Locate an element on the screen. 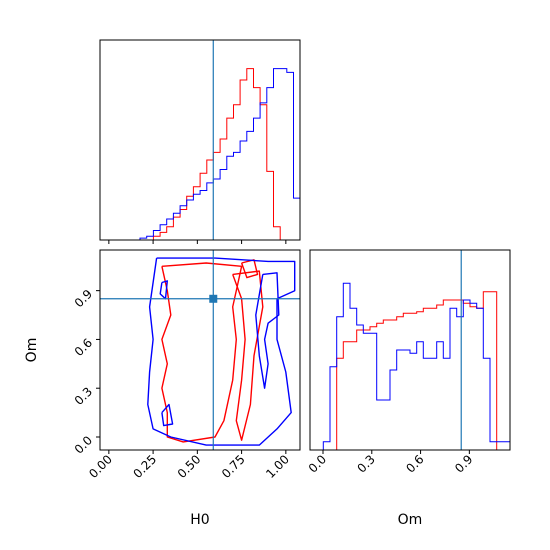  contour-marks is located at coordinates (200, 350).